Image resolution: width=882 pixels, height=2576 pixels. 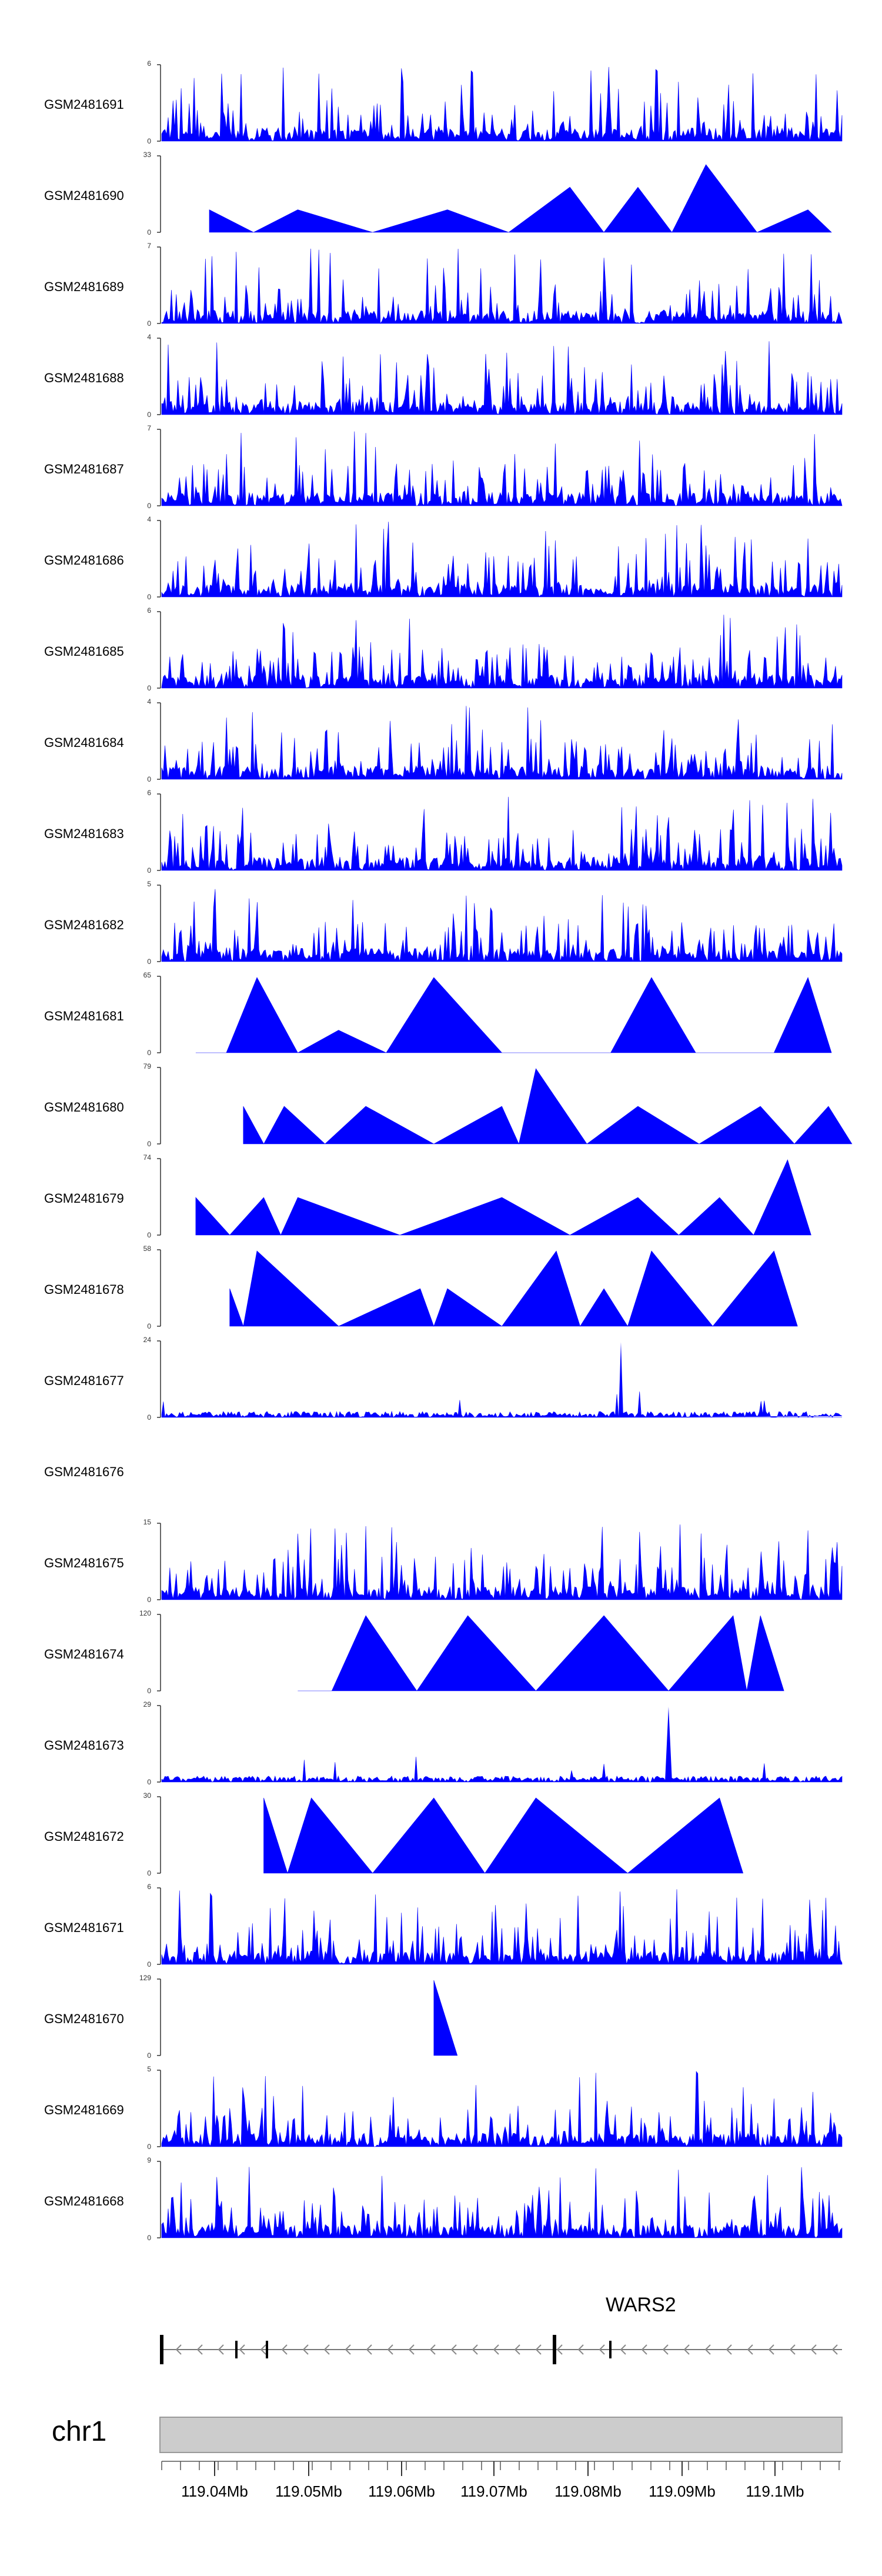 I want to click on track-GSM2481686: GSM2481686 4 0, so click(x=443, y=558).